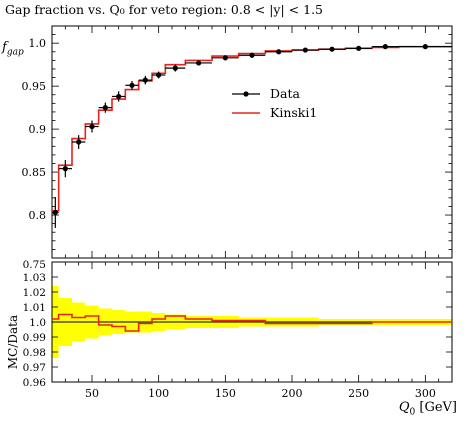  Describe the element at coordinates (4, 47) in the screenshot. I see `y-axis-label-main-base: f` at that location.